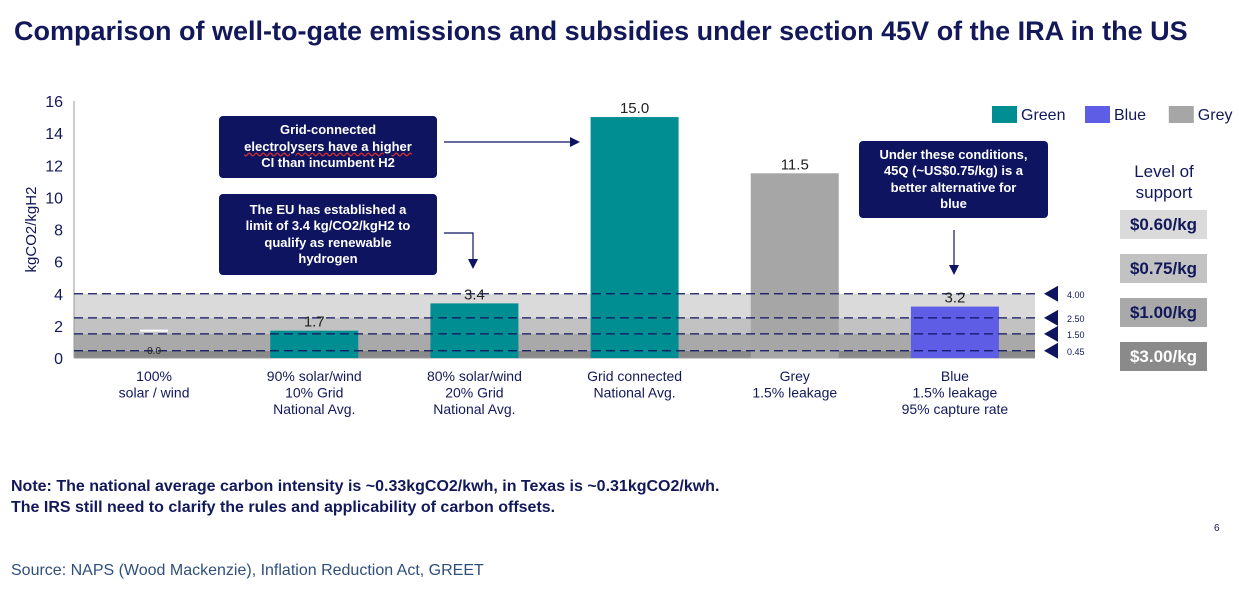  I want to click on data-label: 3.2, so click(954, 298).